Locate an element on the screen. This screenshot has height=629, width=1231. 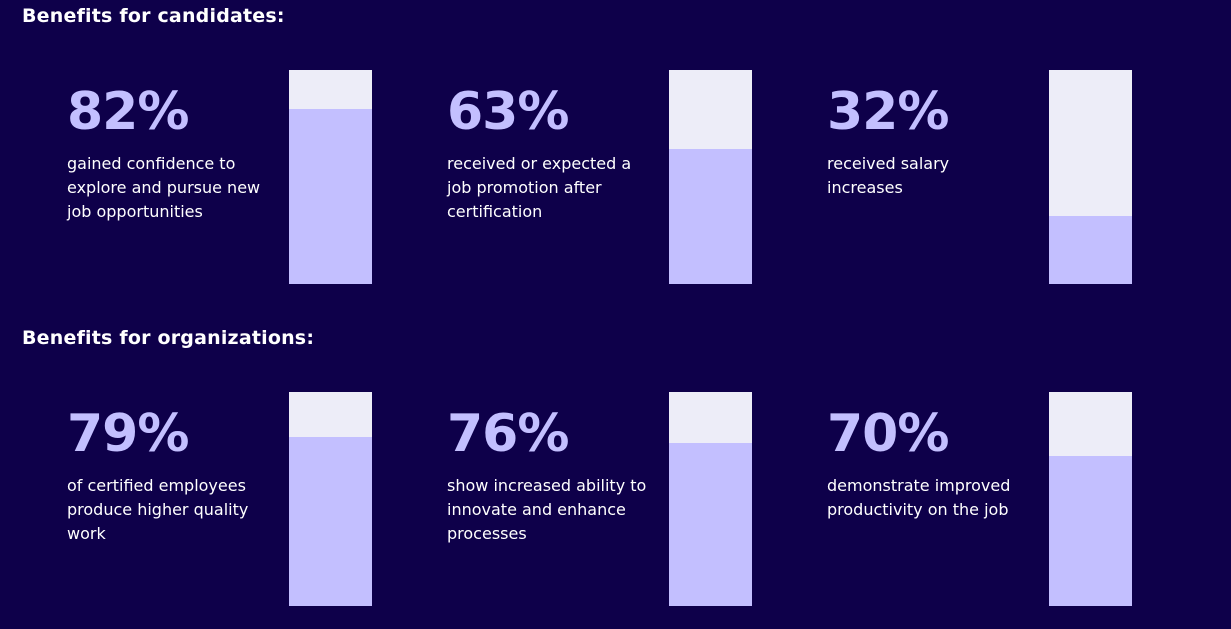
candidate-bar-confidence is located at coordinates (330, 177).